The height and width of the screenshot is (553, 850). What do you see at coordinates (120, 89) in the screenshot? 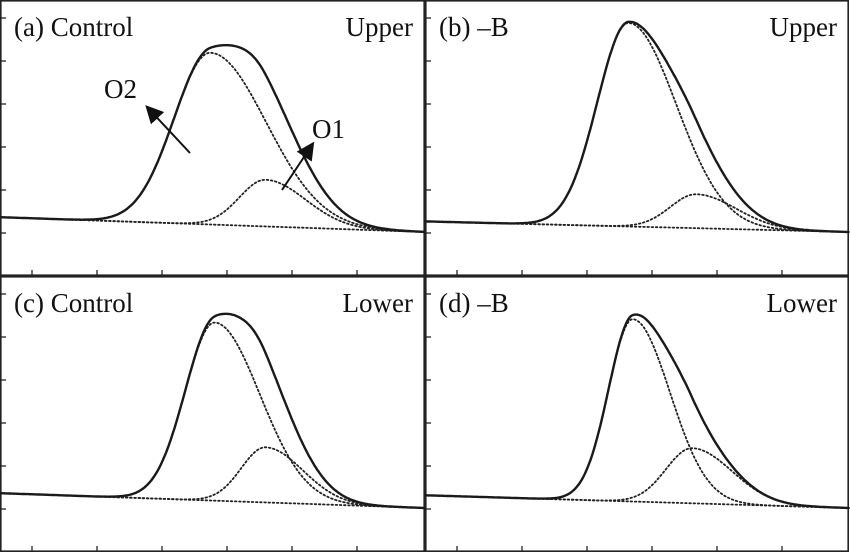
I see `annotation-o2: O2` at bounding box center [120, 89].